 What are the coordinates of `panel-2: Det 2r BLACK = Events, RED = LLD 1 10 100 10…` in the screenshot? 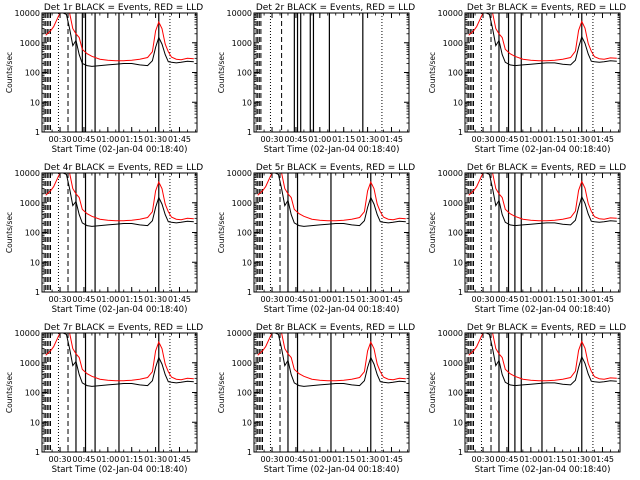 It's located at (316, 79).